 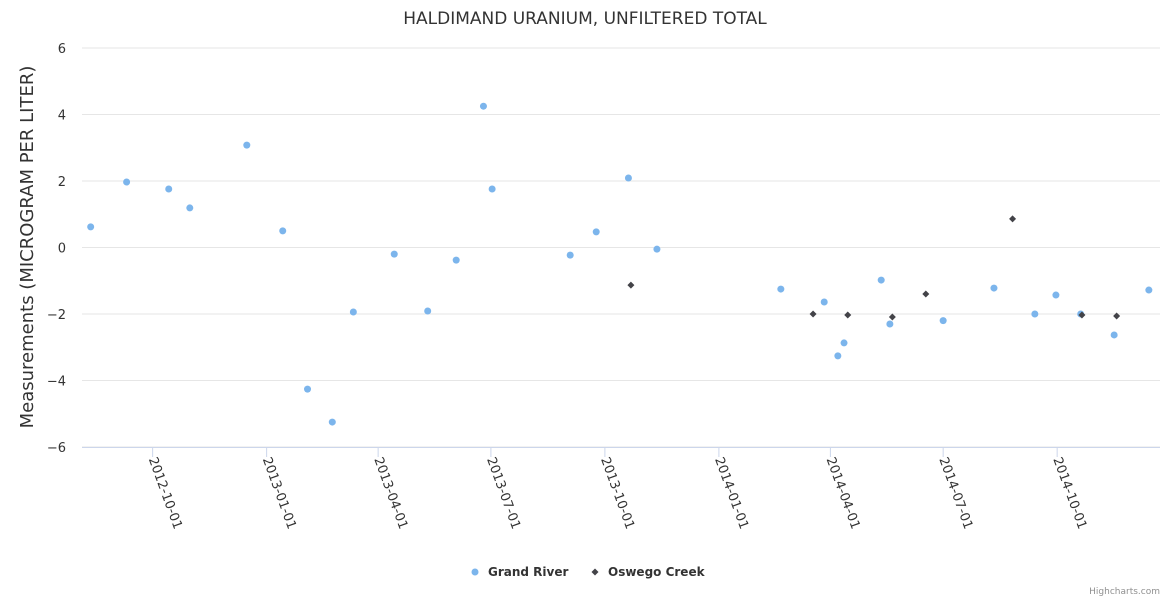 What do you see at coordinates (1124, 592) in the screenshot?
I see `credits-link: Highcharts.com` at bounding box center [1124, 592].